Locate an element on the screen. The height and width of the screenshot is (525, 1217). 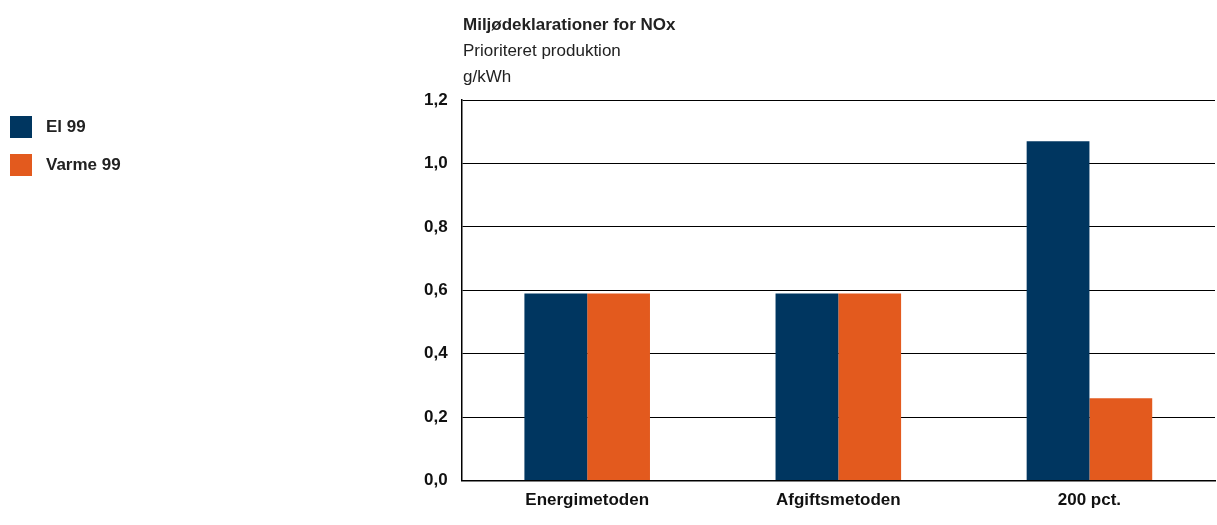
legend-label: Varme 99 is located at coordinates (83, 165).